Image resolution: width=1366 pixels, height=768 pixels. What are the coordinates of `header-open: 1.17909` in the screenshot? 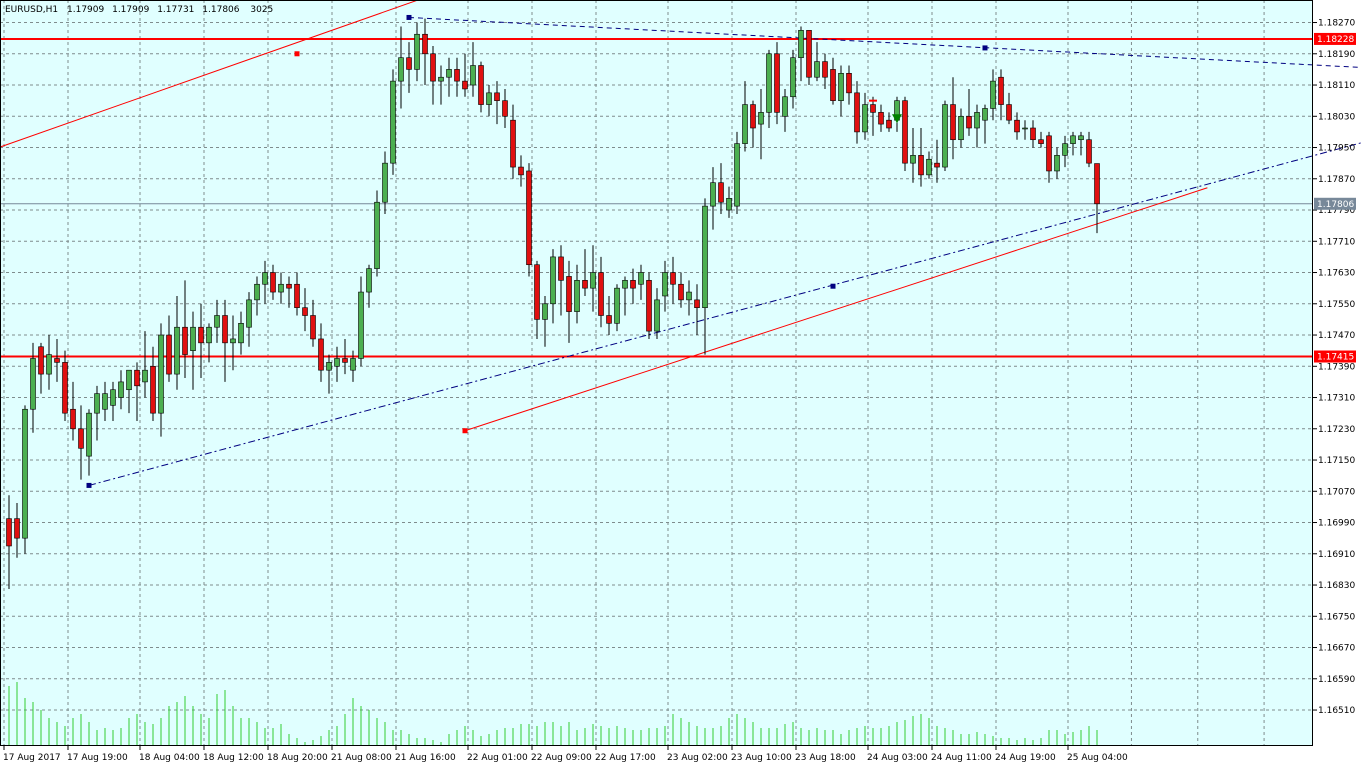 It's located at (85, 10).